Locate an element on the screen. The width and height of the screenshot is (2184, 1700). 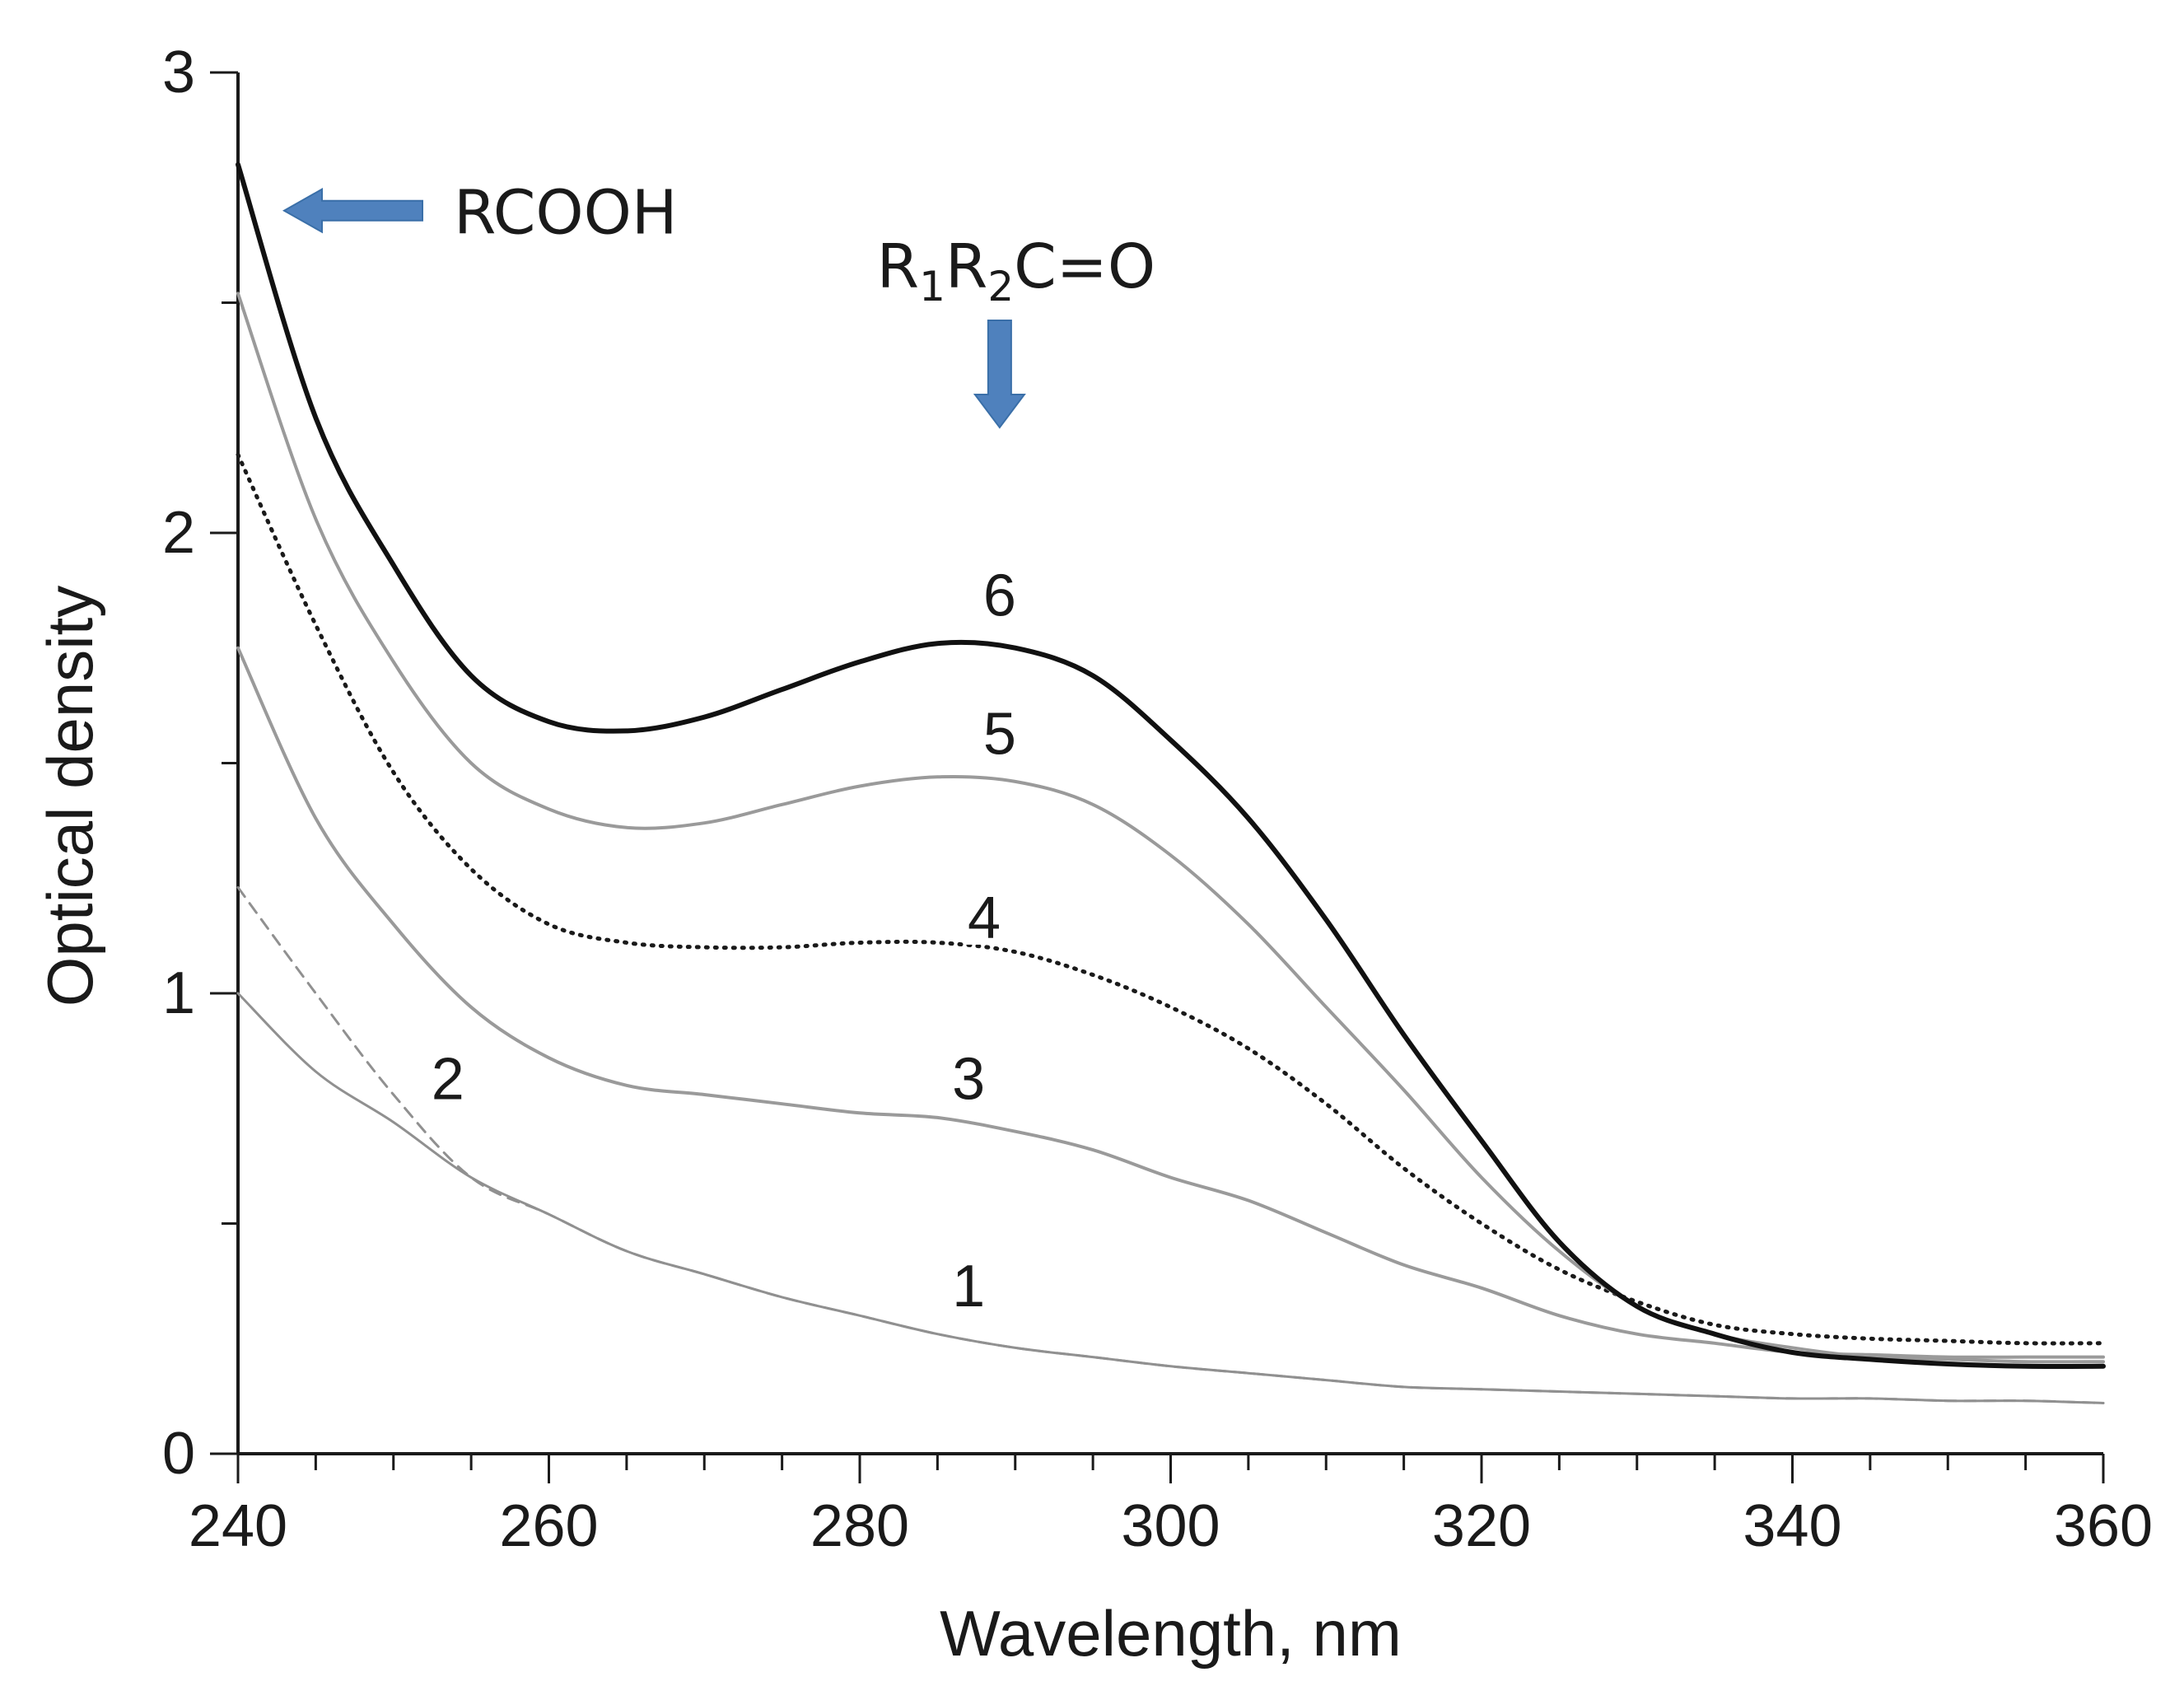
labels: 1 2 3 4 5 6 is located at coordinates (723, 941).